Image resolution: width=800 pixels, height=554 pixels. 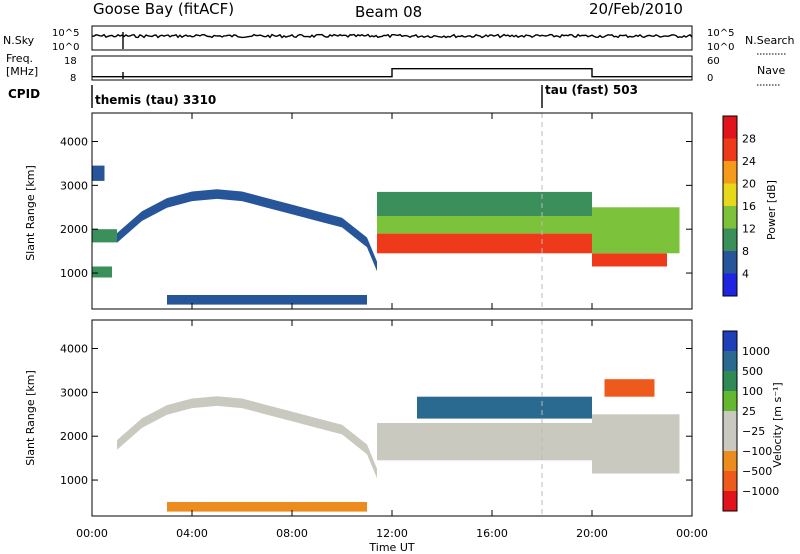 What do you see at coordinates (323, 95) in the screenshot?
I see `cpid-panel: CPID themis (tau) 3310 tau (fast) 503` at bounding box center [323, 95].